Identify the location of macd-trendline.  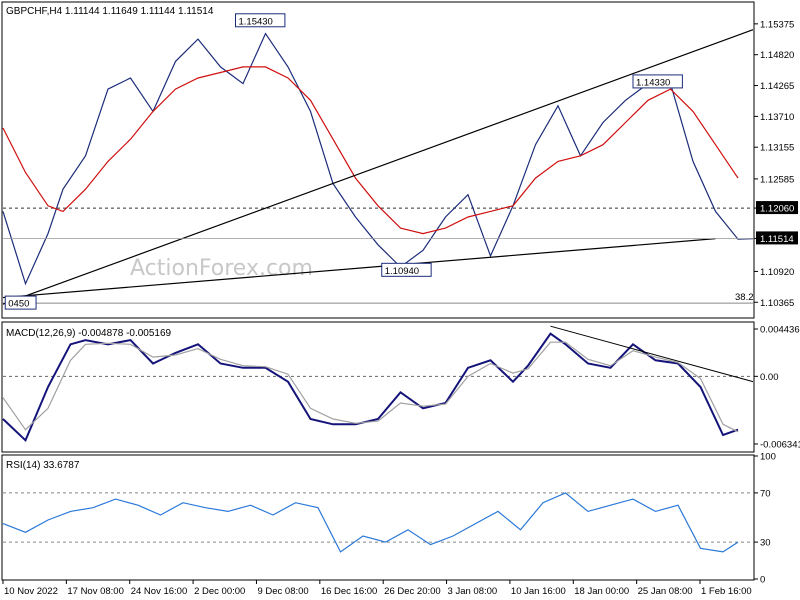
(652, 354).